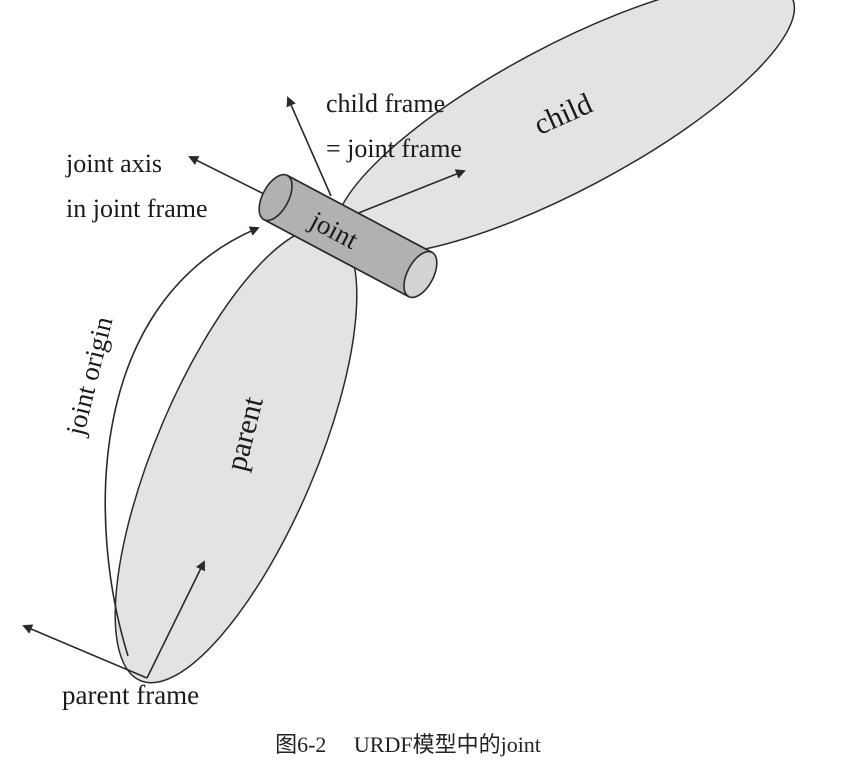  I want to click on child-frame-label-line1: child frame, so click(385, 103).